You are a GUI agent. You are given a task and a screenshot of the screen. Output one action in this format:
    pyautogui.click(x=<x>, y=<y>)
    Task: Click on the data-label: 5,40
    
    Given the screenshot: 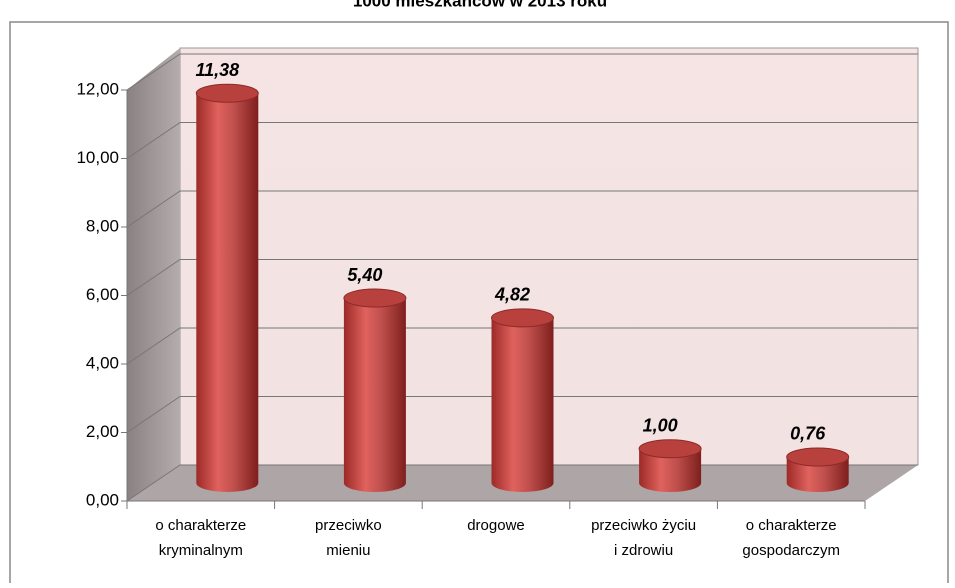 What is the action you would take?
    pyautogui.click(x=364, y=275)
    